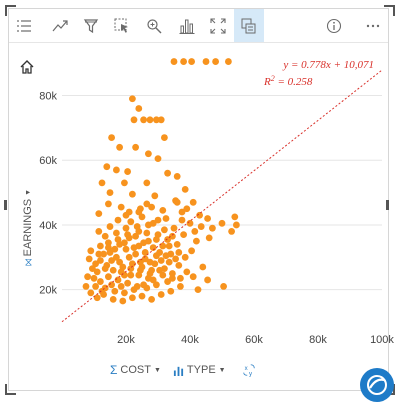  Describe the element at coordinates (122, 25) in the screenshot. I see `select-button` at that location.